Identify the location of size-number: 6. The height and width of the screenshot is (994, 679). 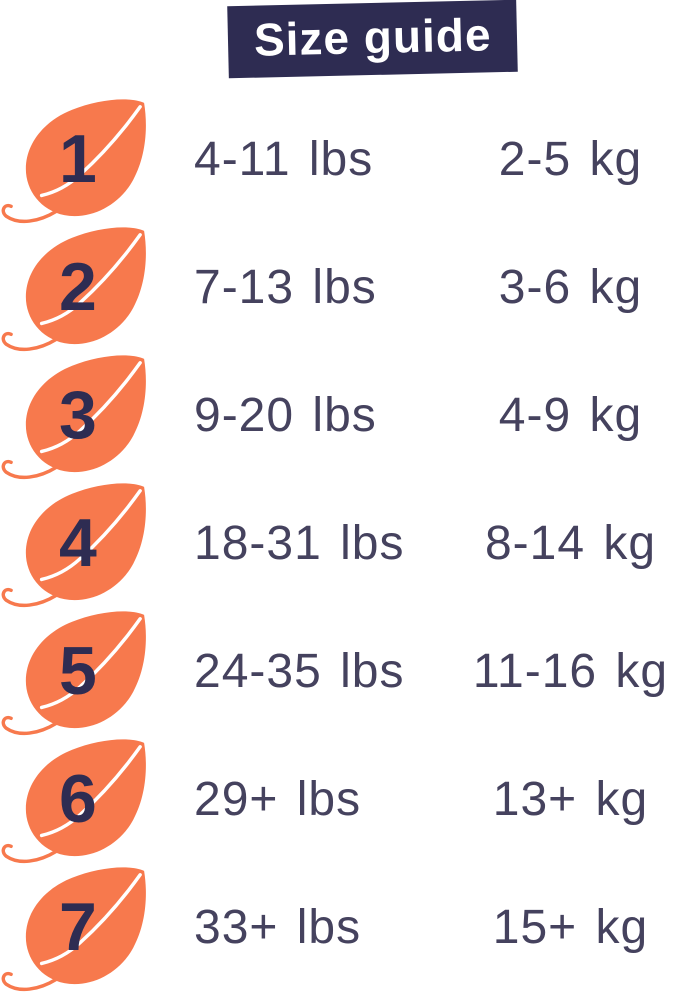
(77, 799).